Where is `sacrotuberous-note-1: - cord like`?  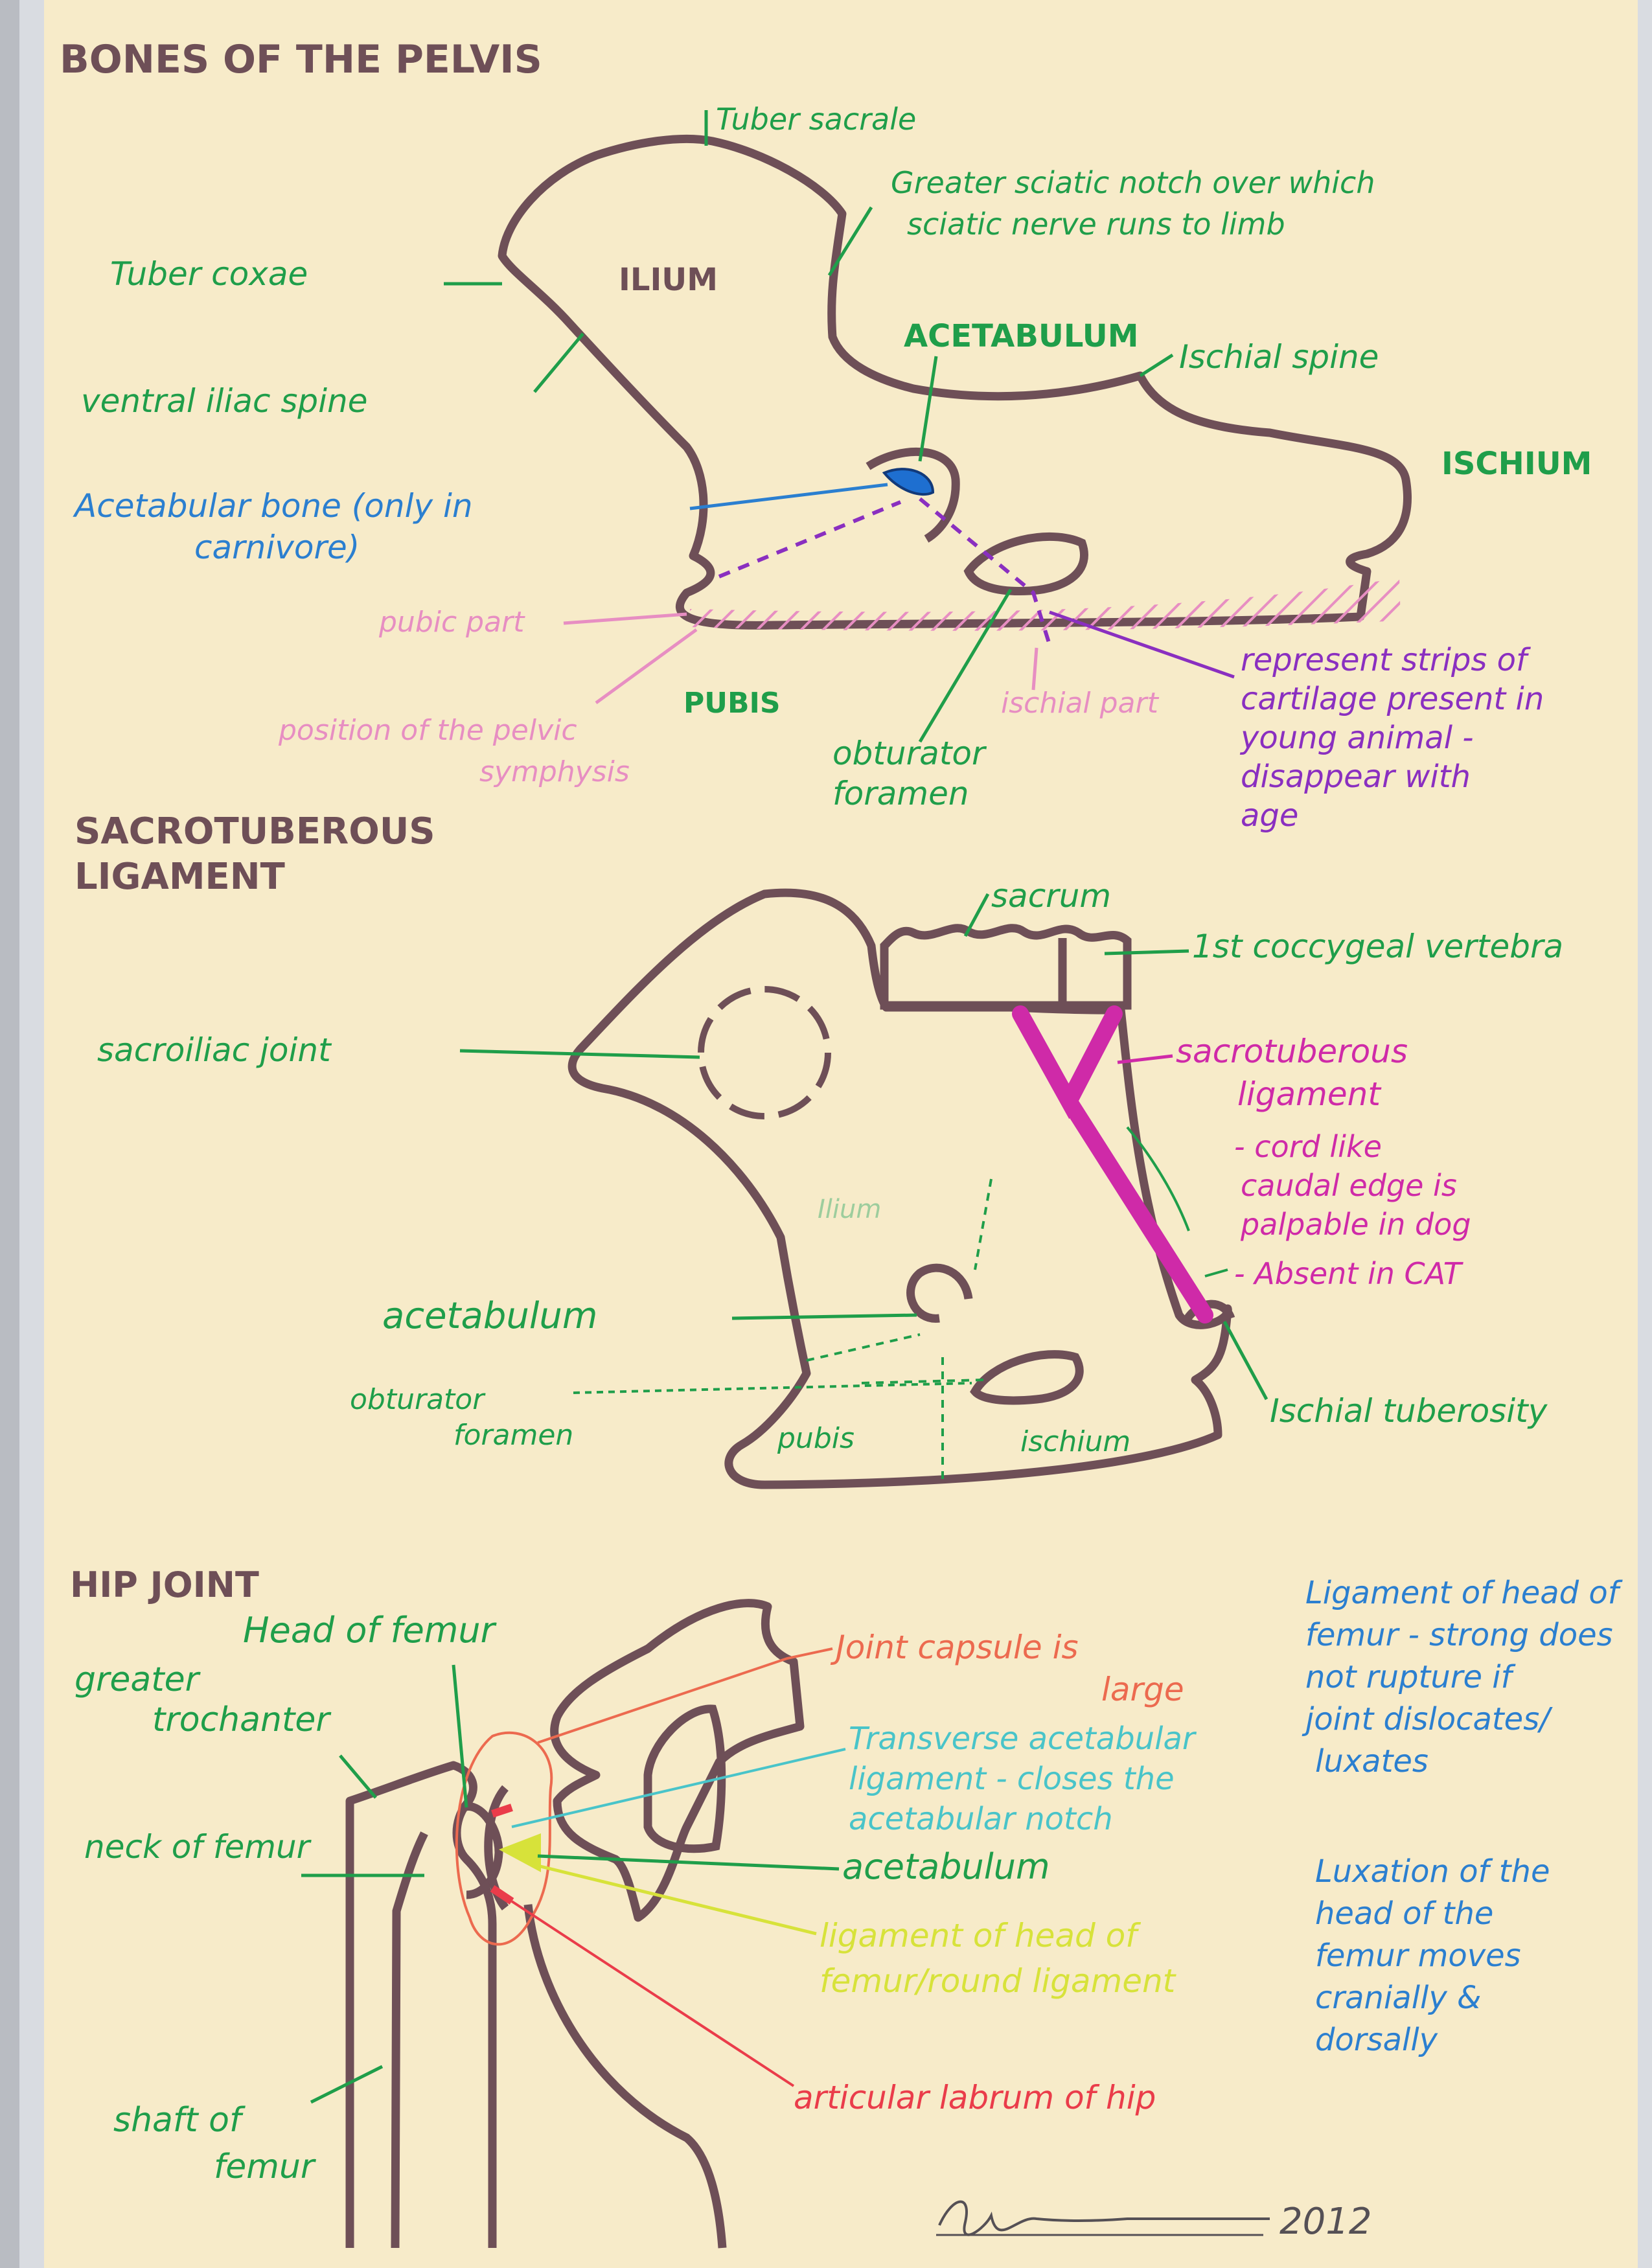 sacrotuberous-note-1: - cord like is located at coordinates (1308, 1146).